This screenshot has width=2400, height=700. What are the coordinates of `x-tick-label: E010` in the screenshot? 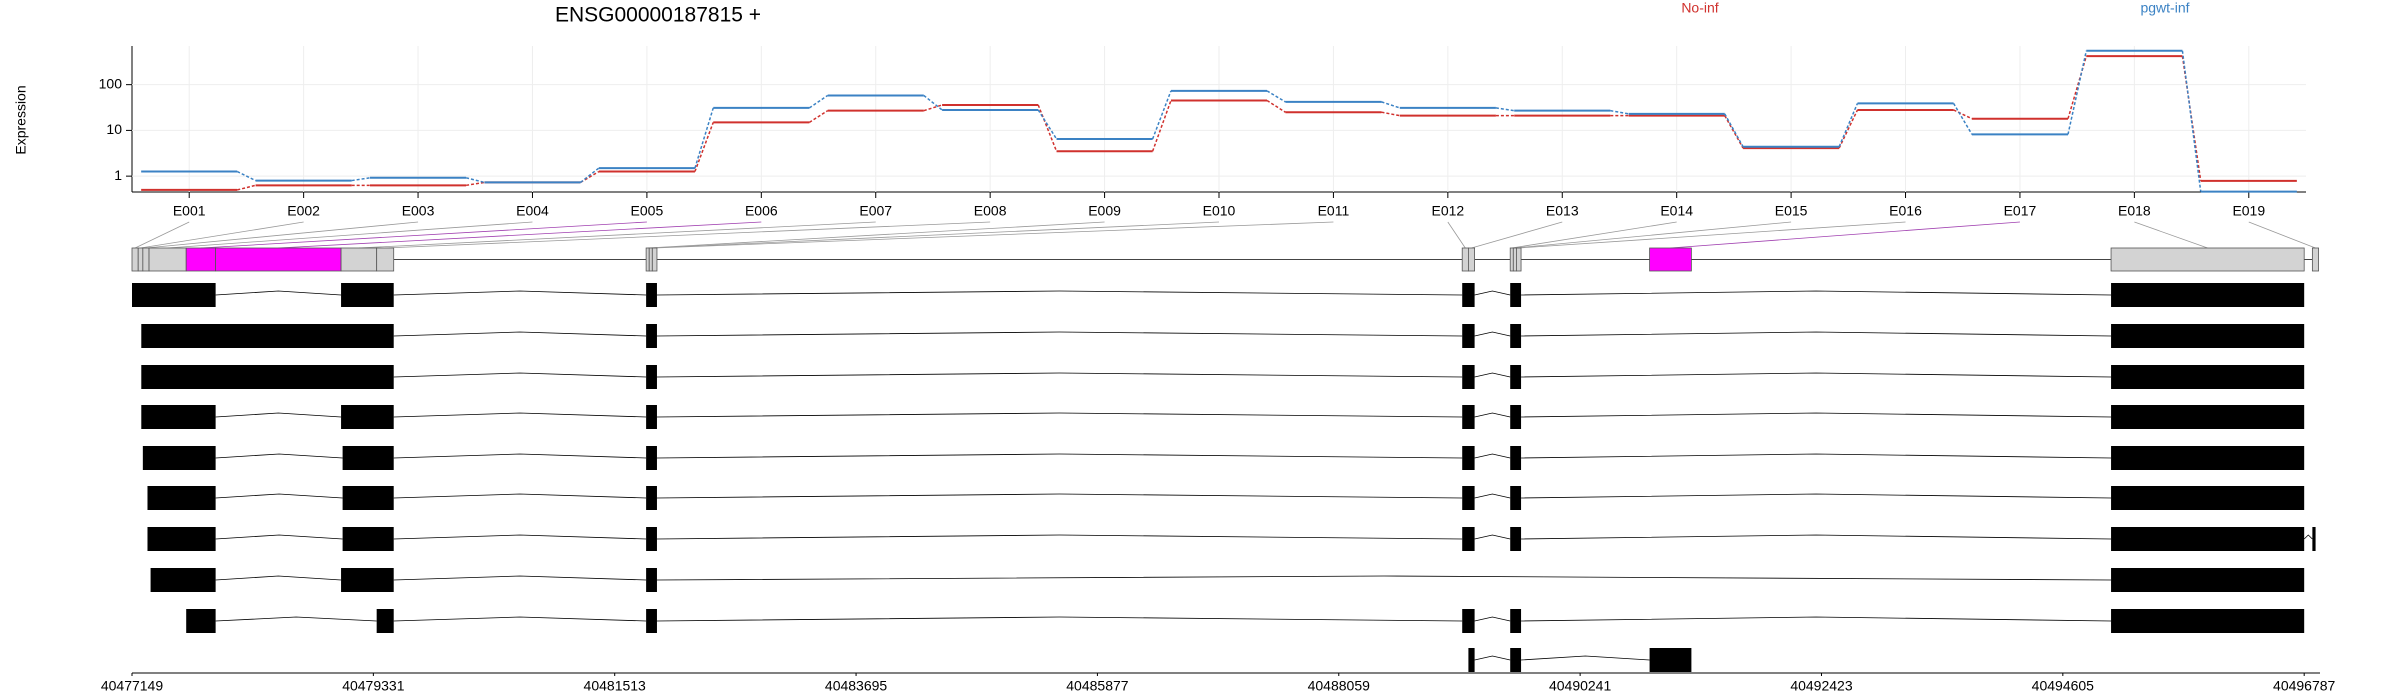 It's located at (1219, 211).